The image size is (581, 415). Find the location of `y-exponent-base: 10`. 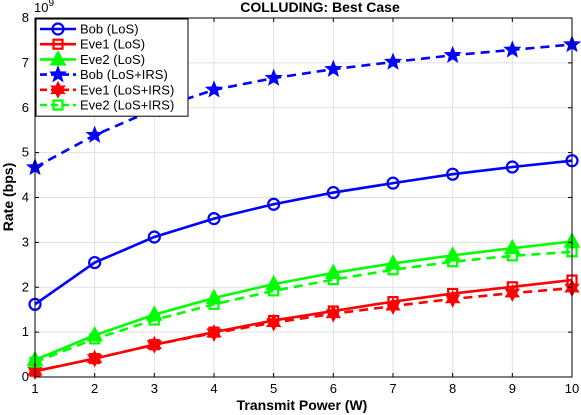

y-exponent-base: 10 is located at coordinates (41, 7).